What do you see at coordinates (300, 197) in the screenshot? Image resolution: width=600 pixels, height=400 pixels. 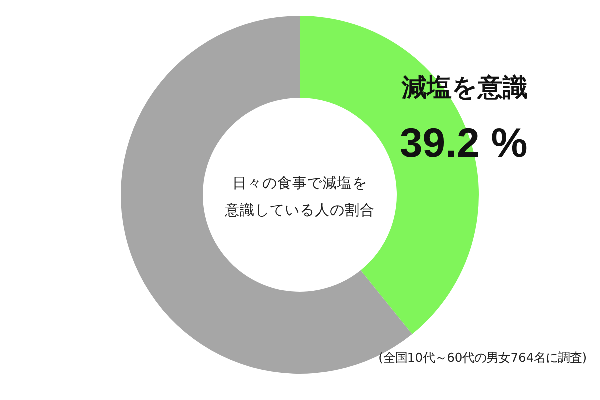 I see `title: 日々の食事で減塩を意識している人の割合` at bounding box center [300, 197].